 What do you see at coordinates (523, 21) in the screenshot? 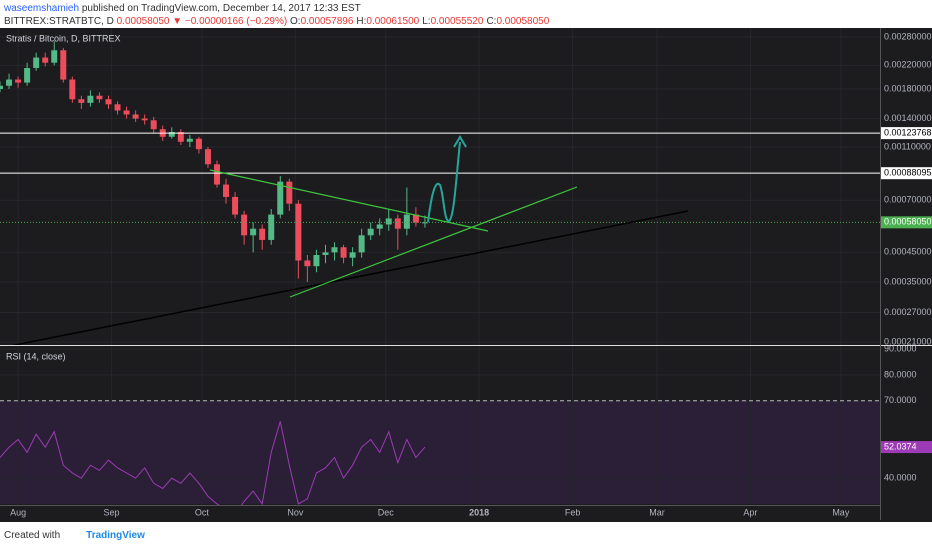
I see `ohlc-value: 0.00058050` at bounding box center [523, 21].